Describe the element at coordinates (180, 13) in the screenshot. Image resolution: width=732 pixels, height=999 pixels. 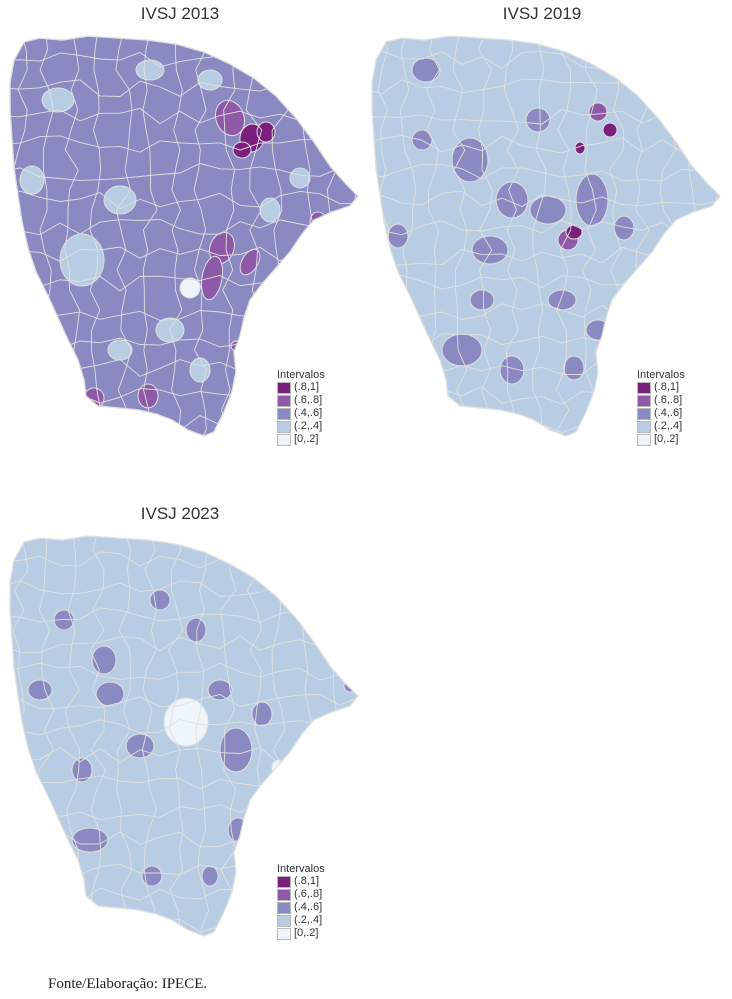
I see `map-title: IVSJ 2013` at that location.